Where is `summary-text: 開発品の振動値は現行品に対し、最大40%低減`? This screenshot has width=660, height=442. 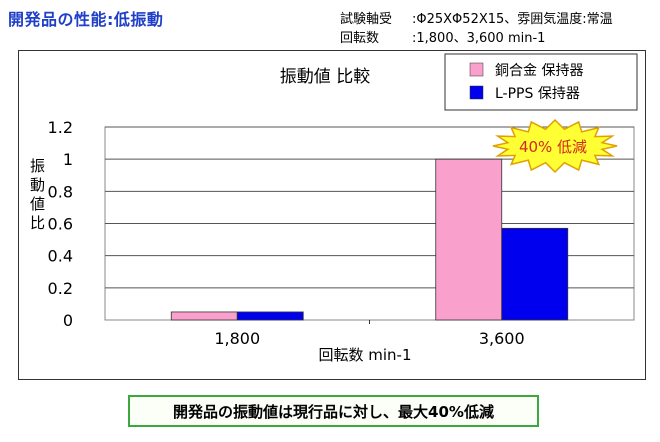 summary-text: 開発品の振動値は現行品に対し、最大40%低減 is located at coordinates (333, 411).